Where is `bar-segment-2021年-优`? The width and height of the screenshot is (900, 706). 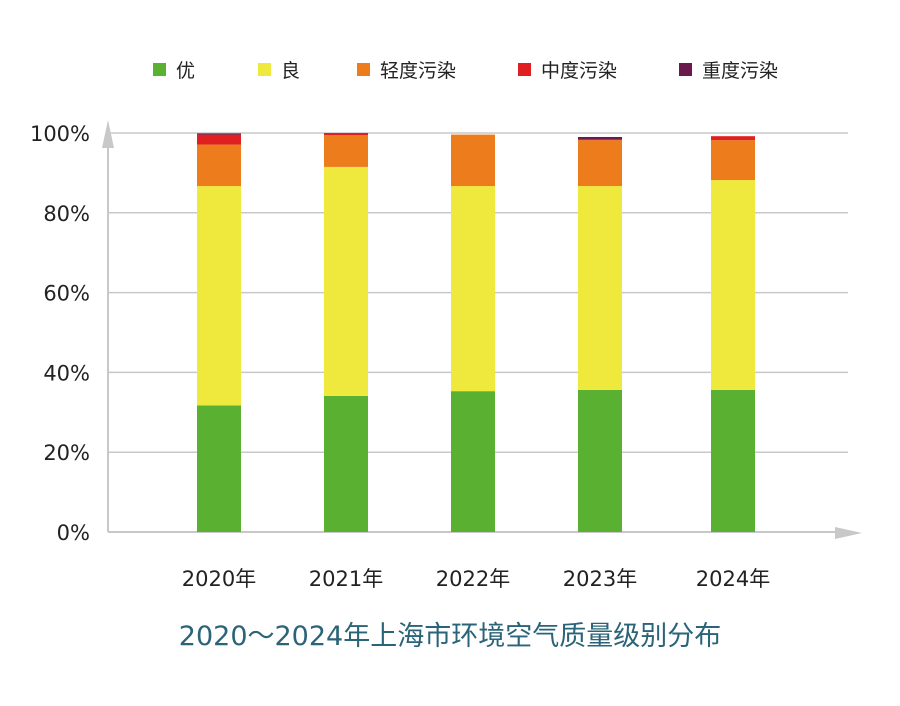 bar-segment-2021年-优 is located at coordinates (346, 463).